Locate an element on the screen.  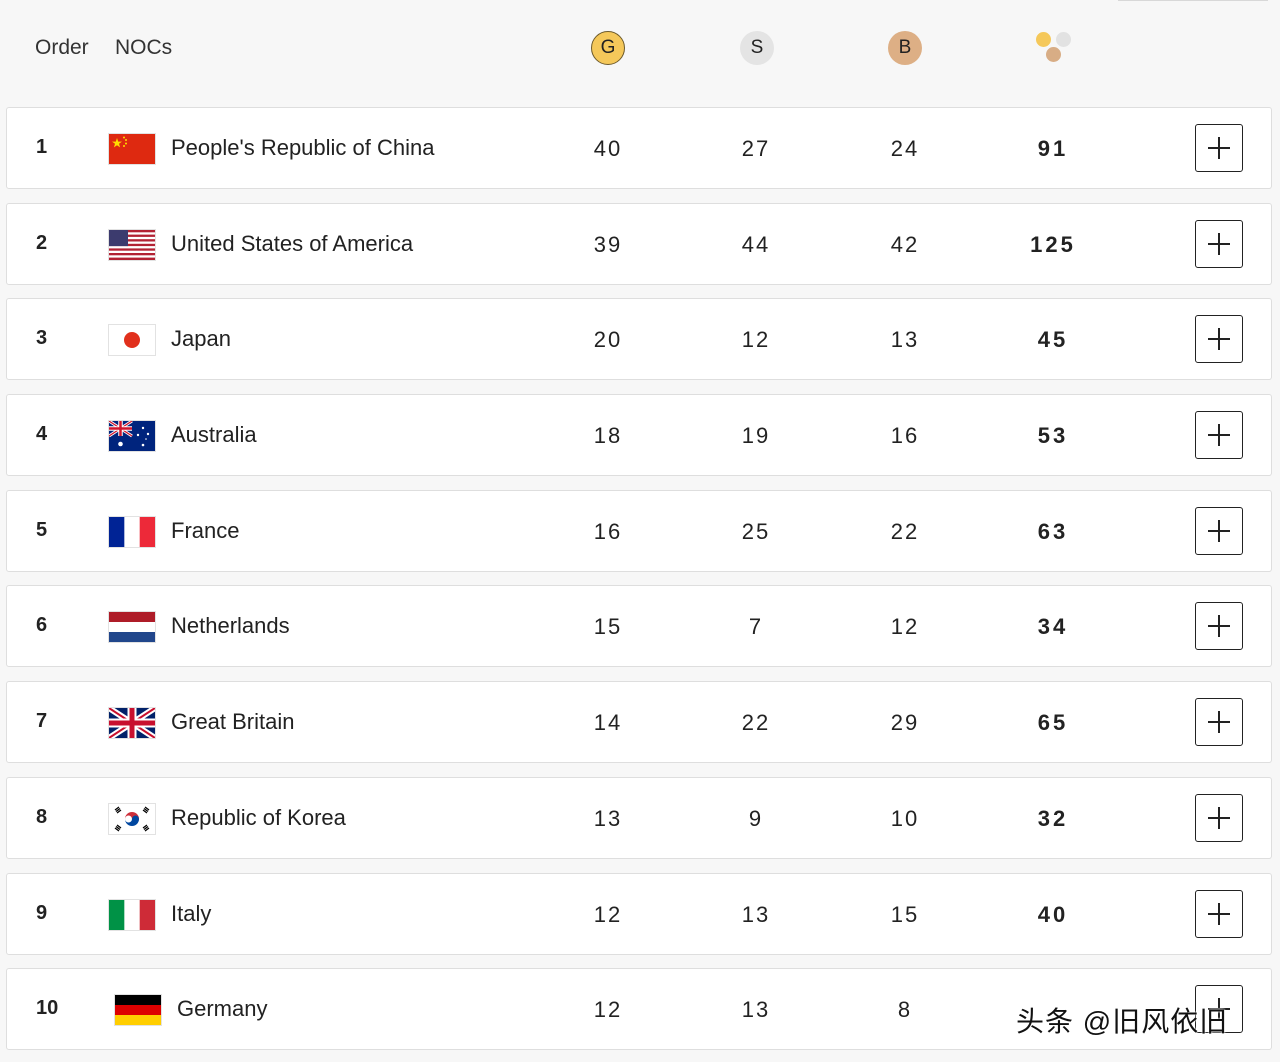
bronze-medal-header: B is located at coordinates (905, 48).